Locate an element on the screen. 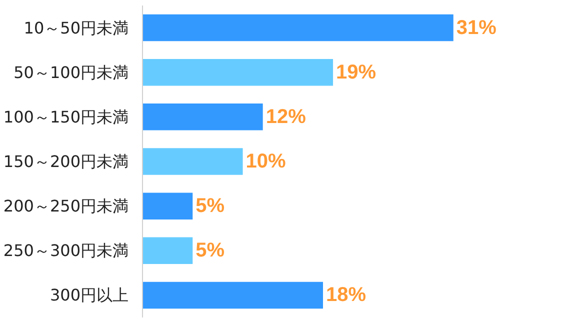  data-label: 31% is located at coordinates (476, 27).